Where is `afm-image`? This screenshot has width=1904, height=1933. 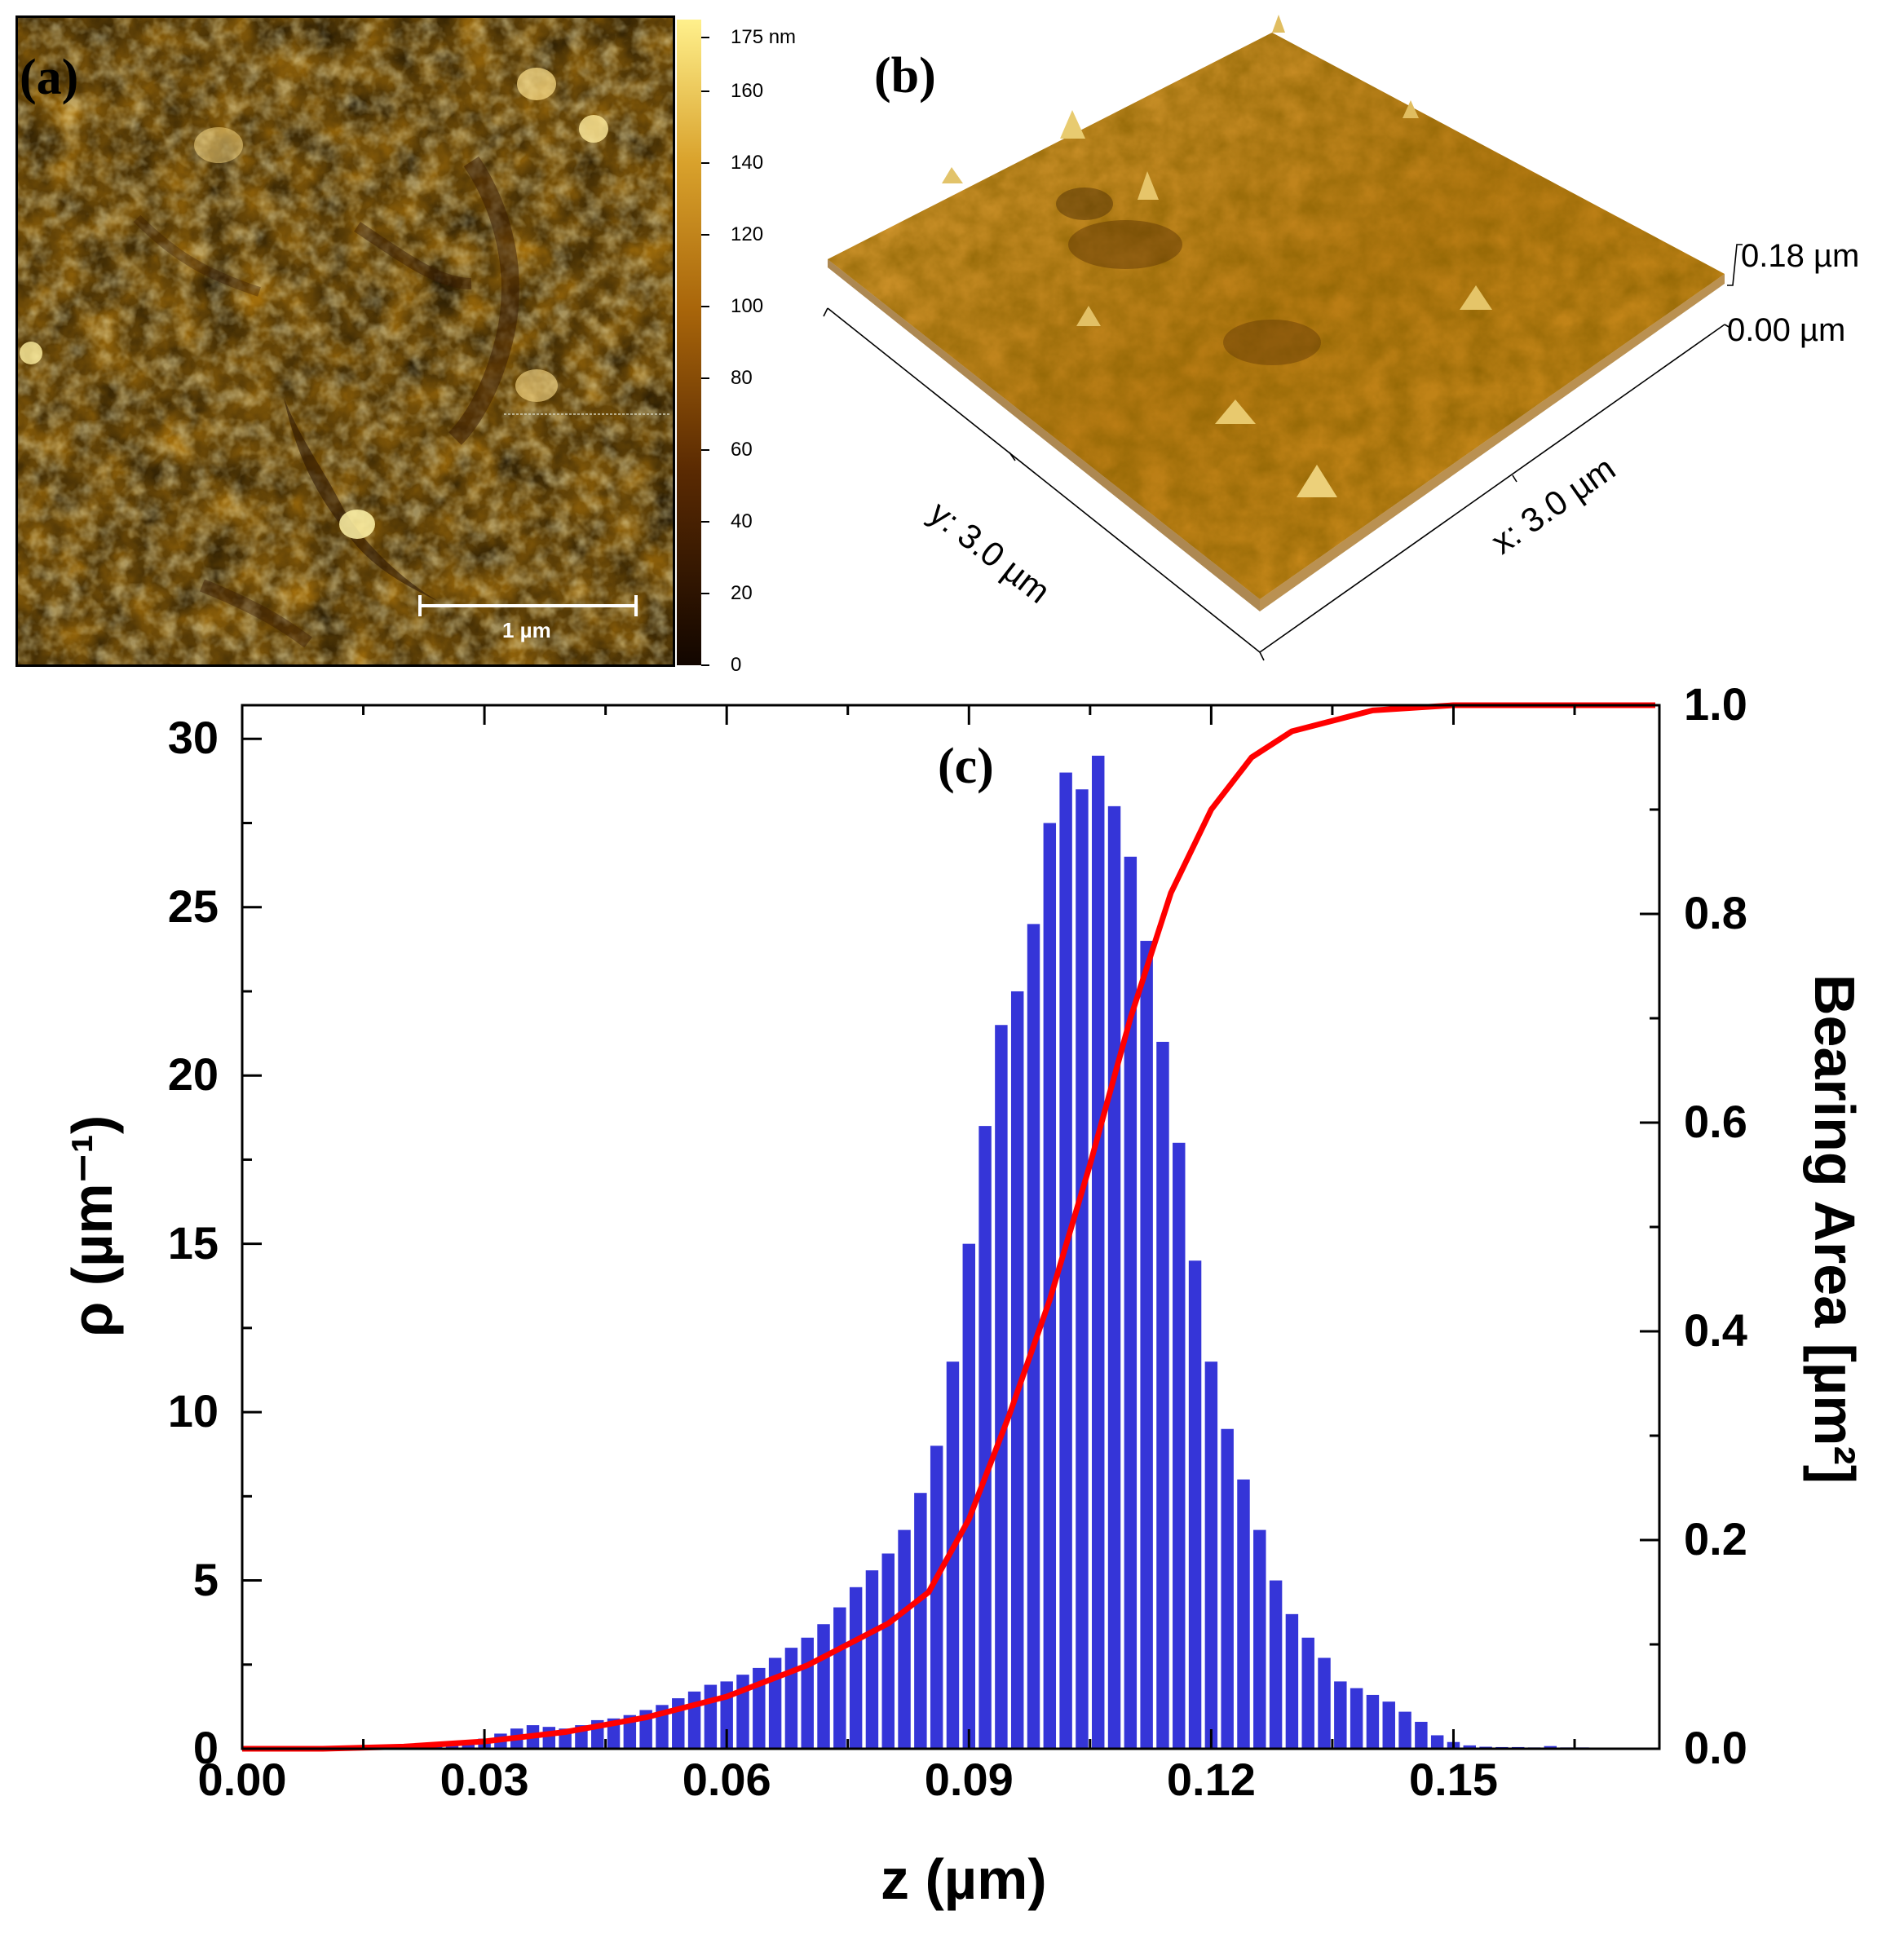 afm-image is located at coordinates (346, 341).